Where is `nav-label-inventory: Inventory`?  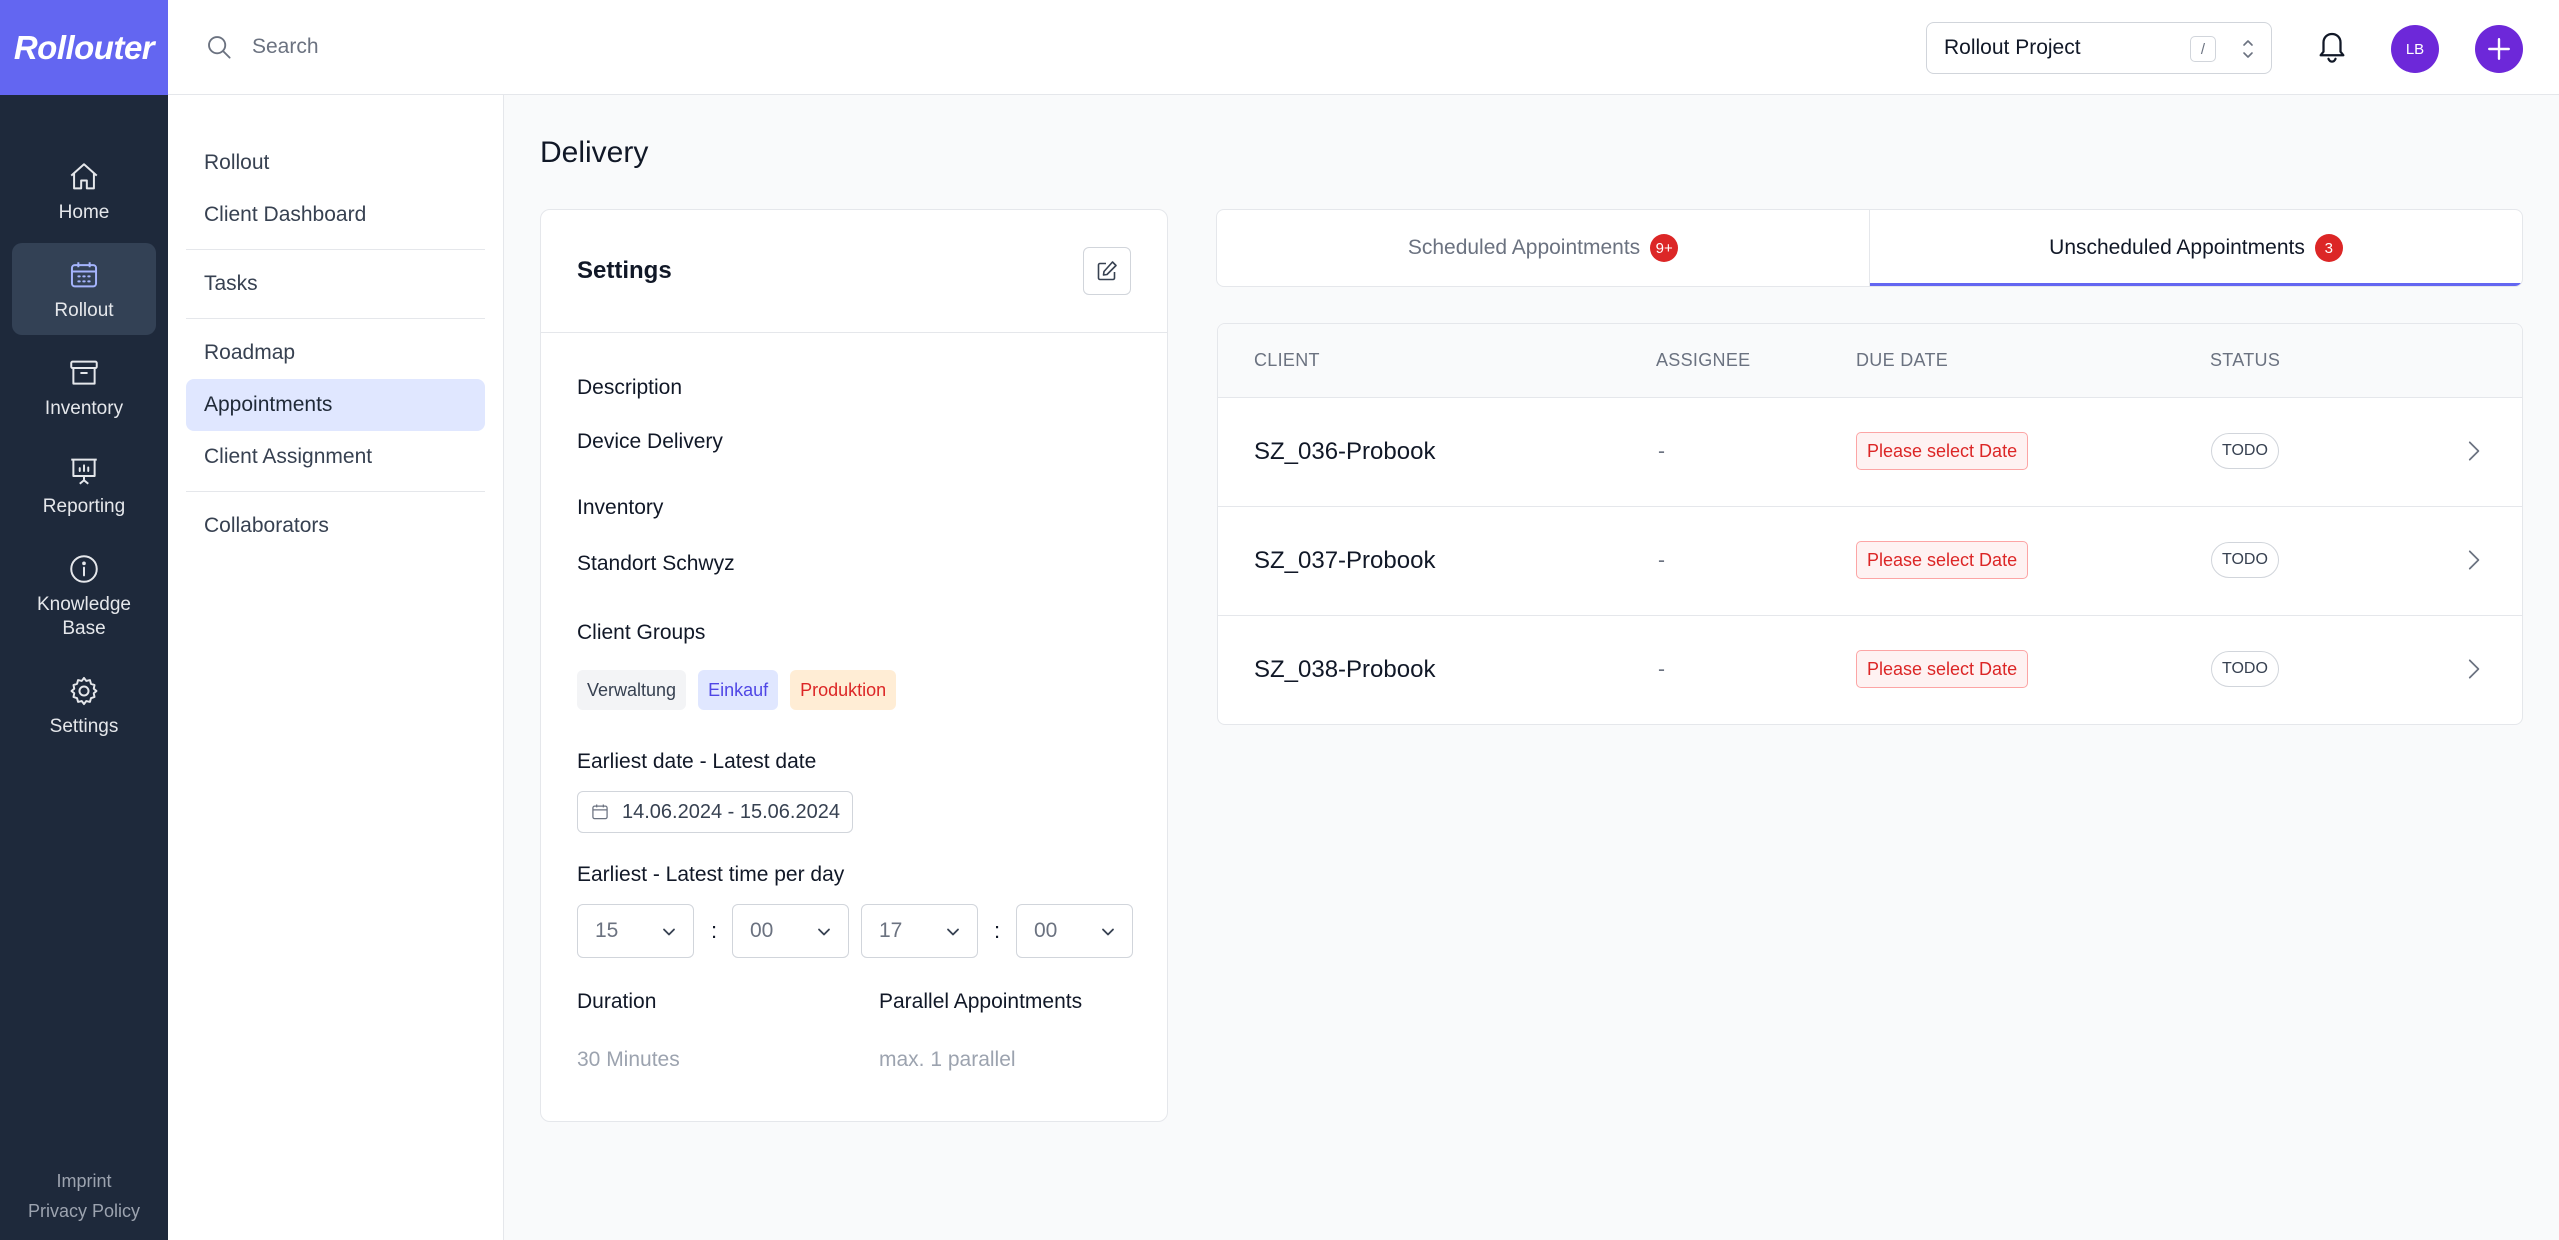 nav-label-inventory: Inventory is located at coordinates (84, 408).